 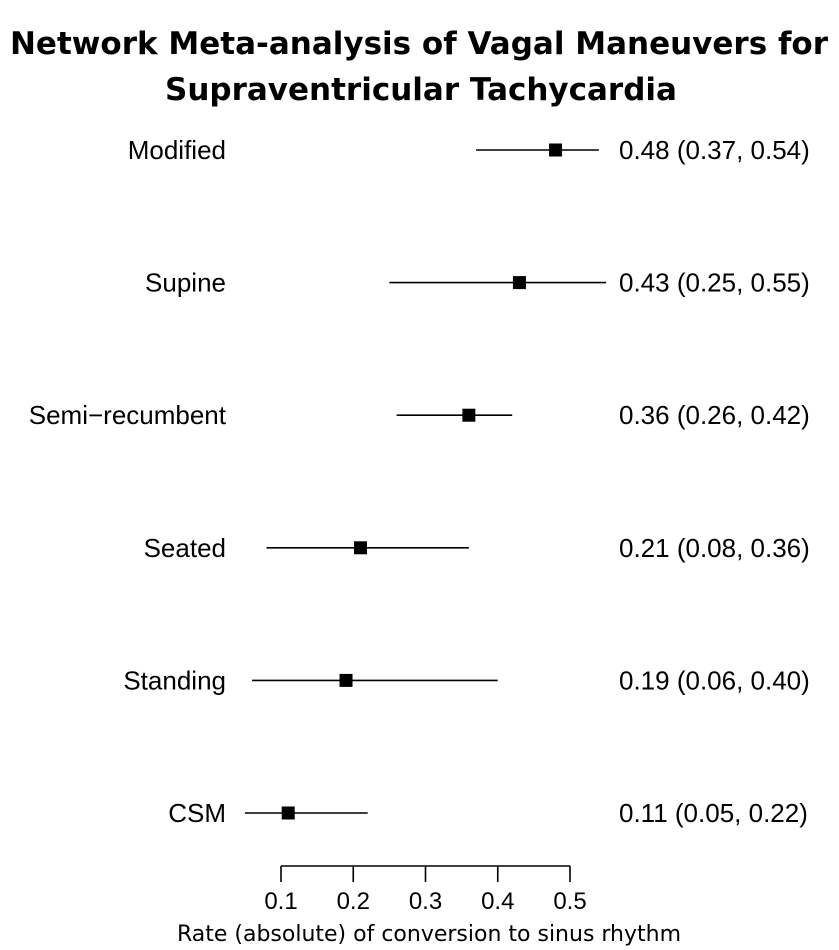 I want to click on x-tick-label: 0.1, so click(x=280, y=901).